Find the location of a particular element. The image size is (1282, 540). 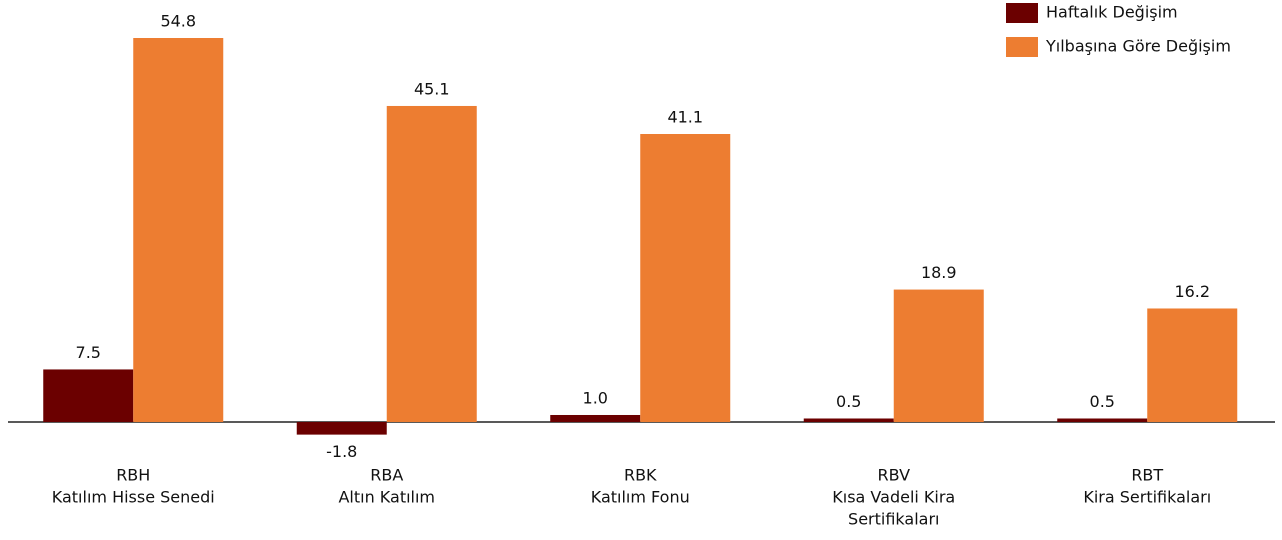

x-tick-label: Katılım Hisse Senedi is located at coordinates (133, 497).